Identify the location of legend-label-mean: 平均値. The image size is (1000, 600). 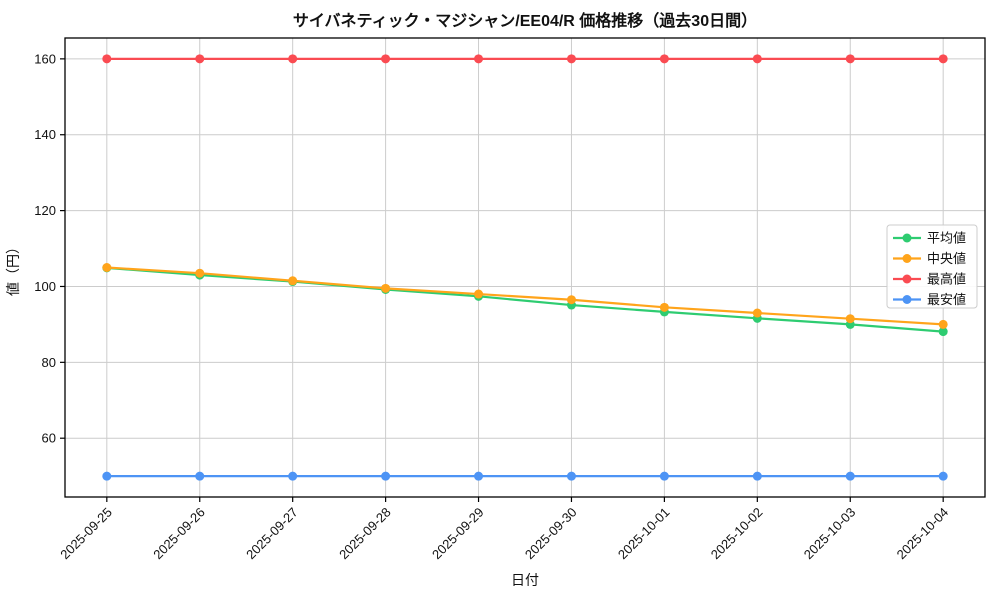
(946, 238).